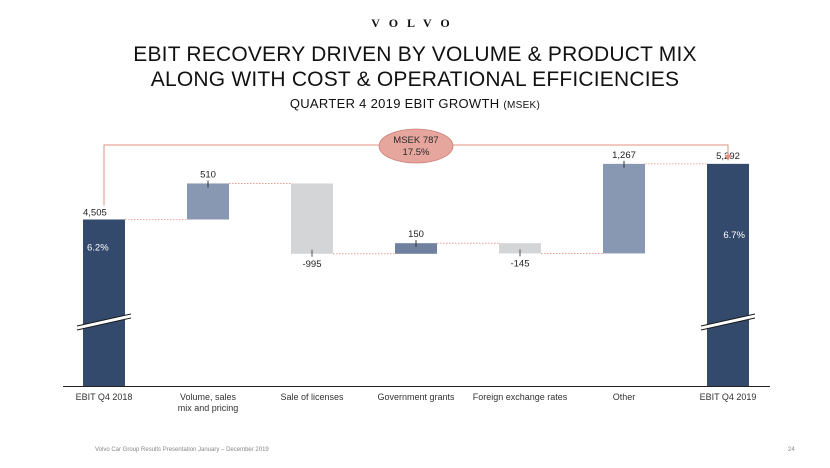  I want to click on category-label: Government grants, so click(416, 397).